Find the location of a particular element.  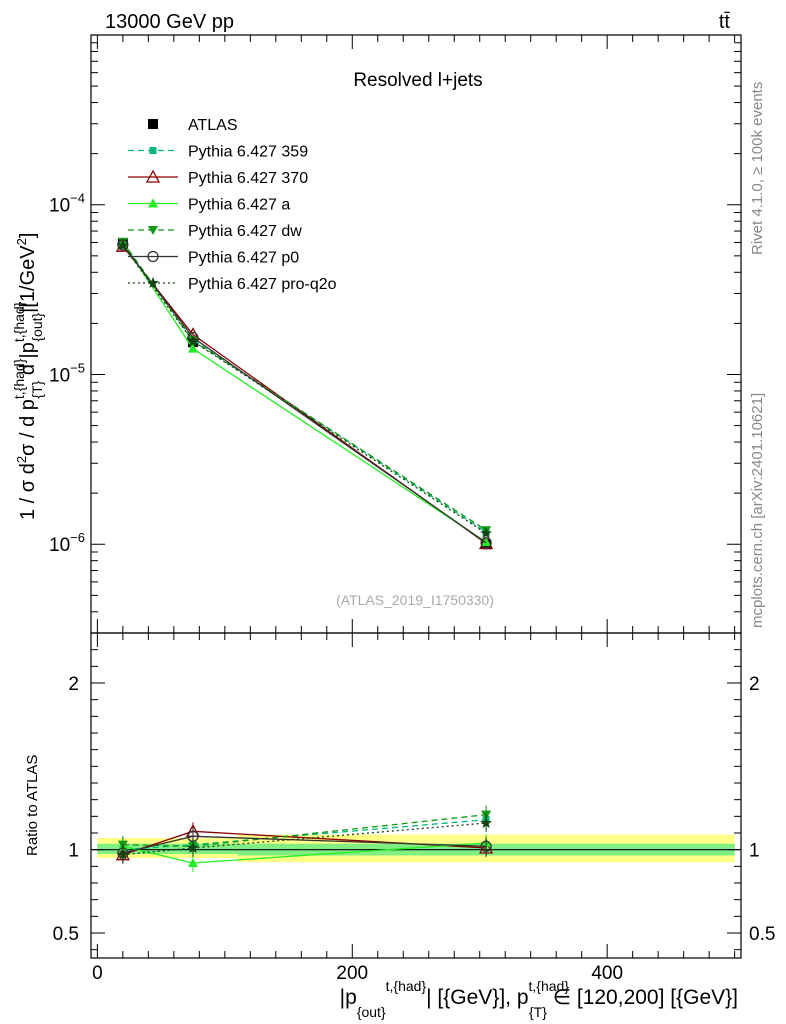

series-line is located at coordinates (304, 388).